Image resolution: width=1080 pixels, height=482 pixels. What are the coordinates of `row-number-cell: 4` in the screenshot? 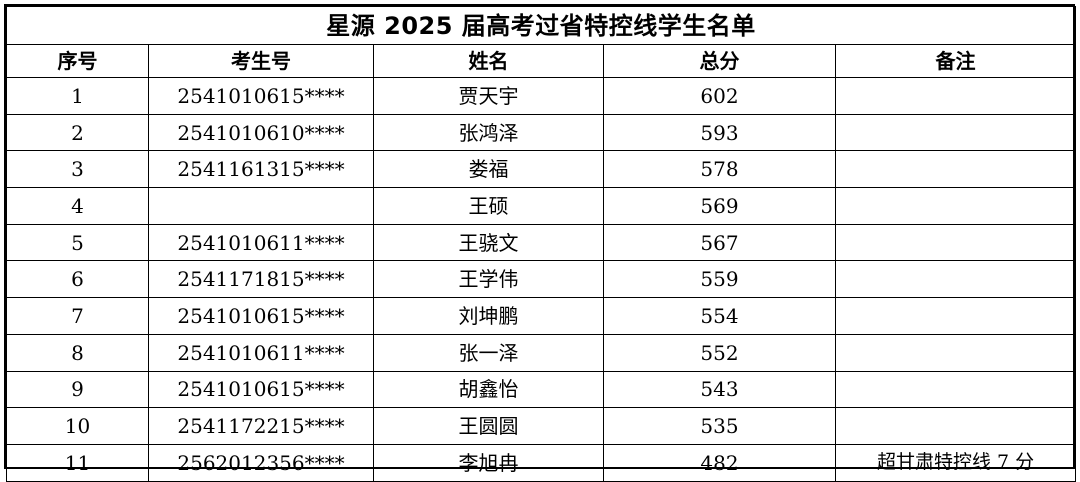 It's located at (77, 206).